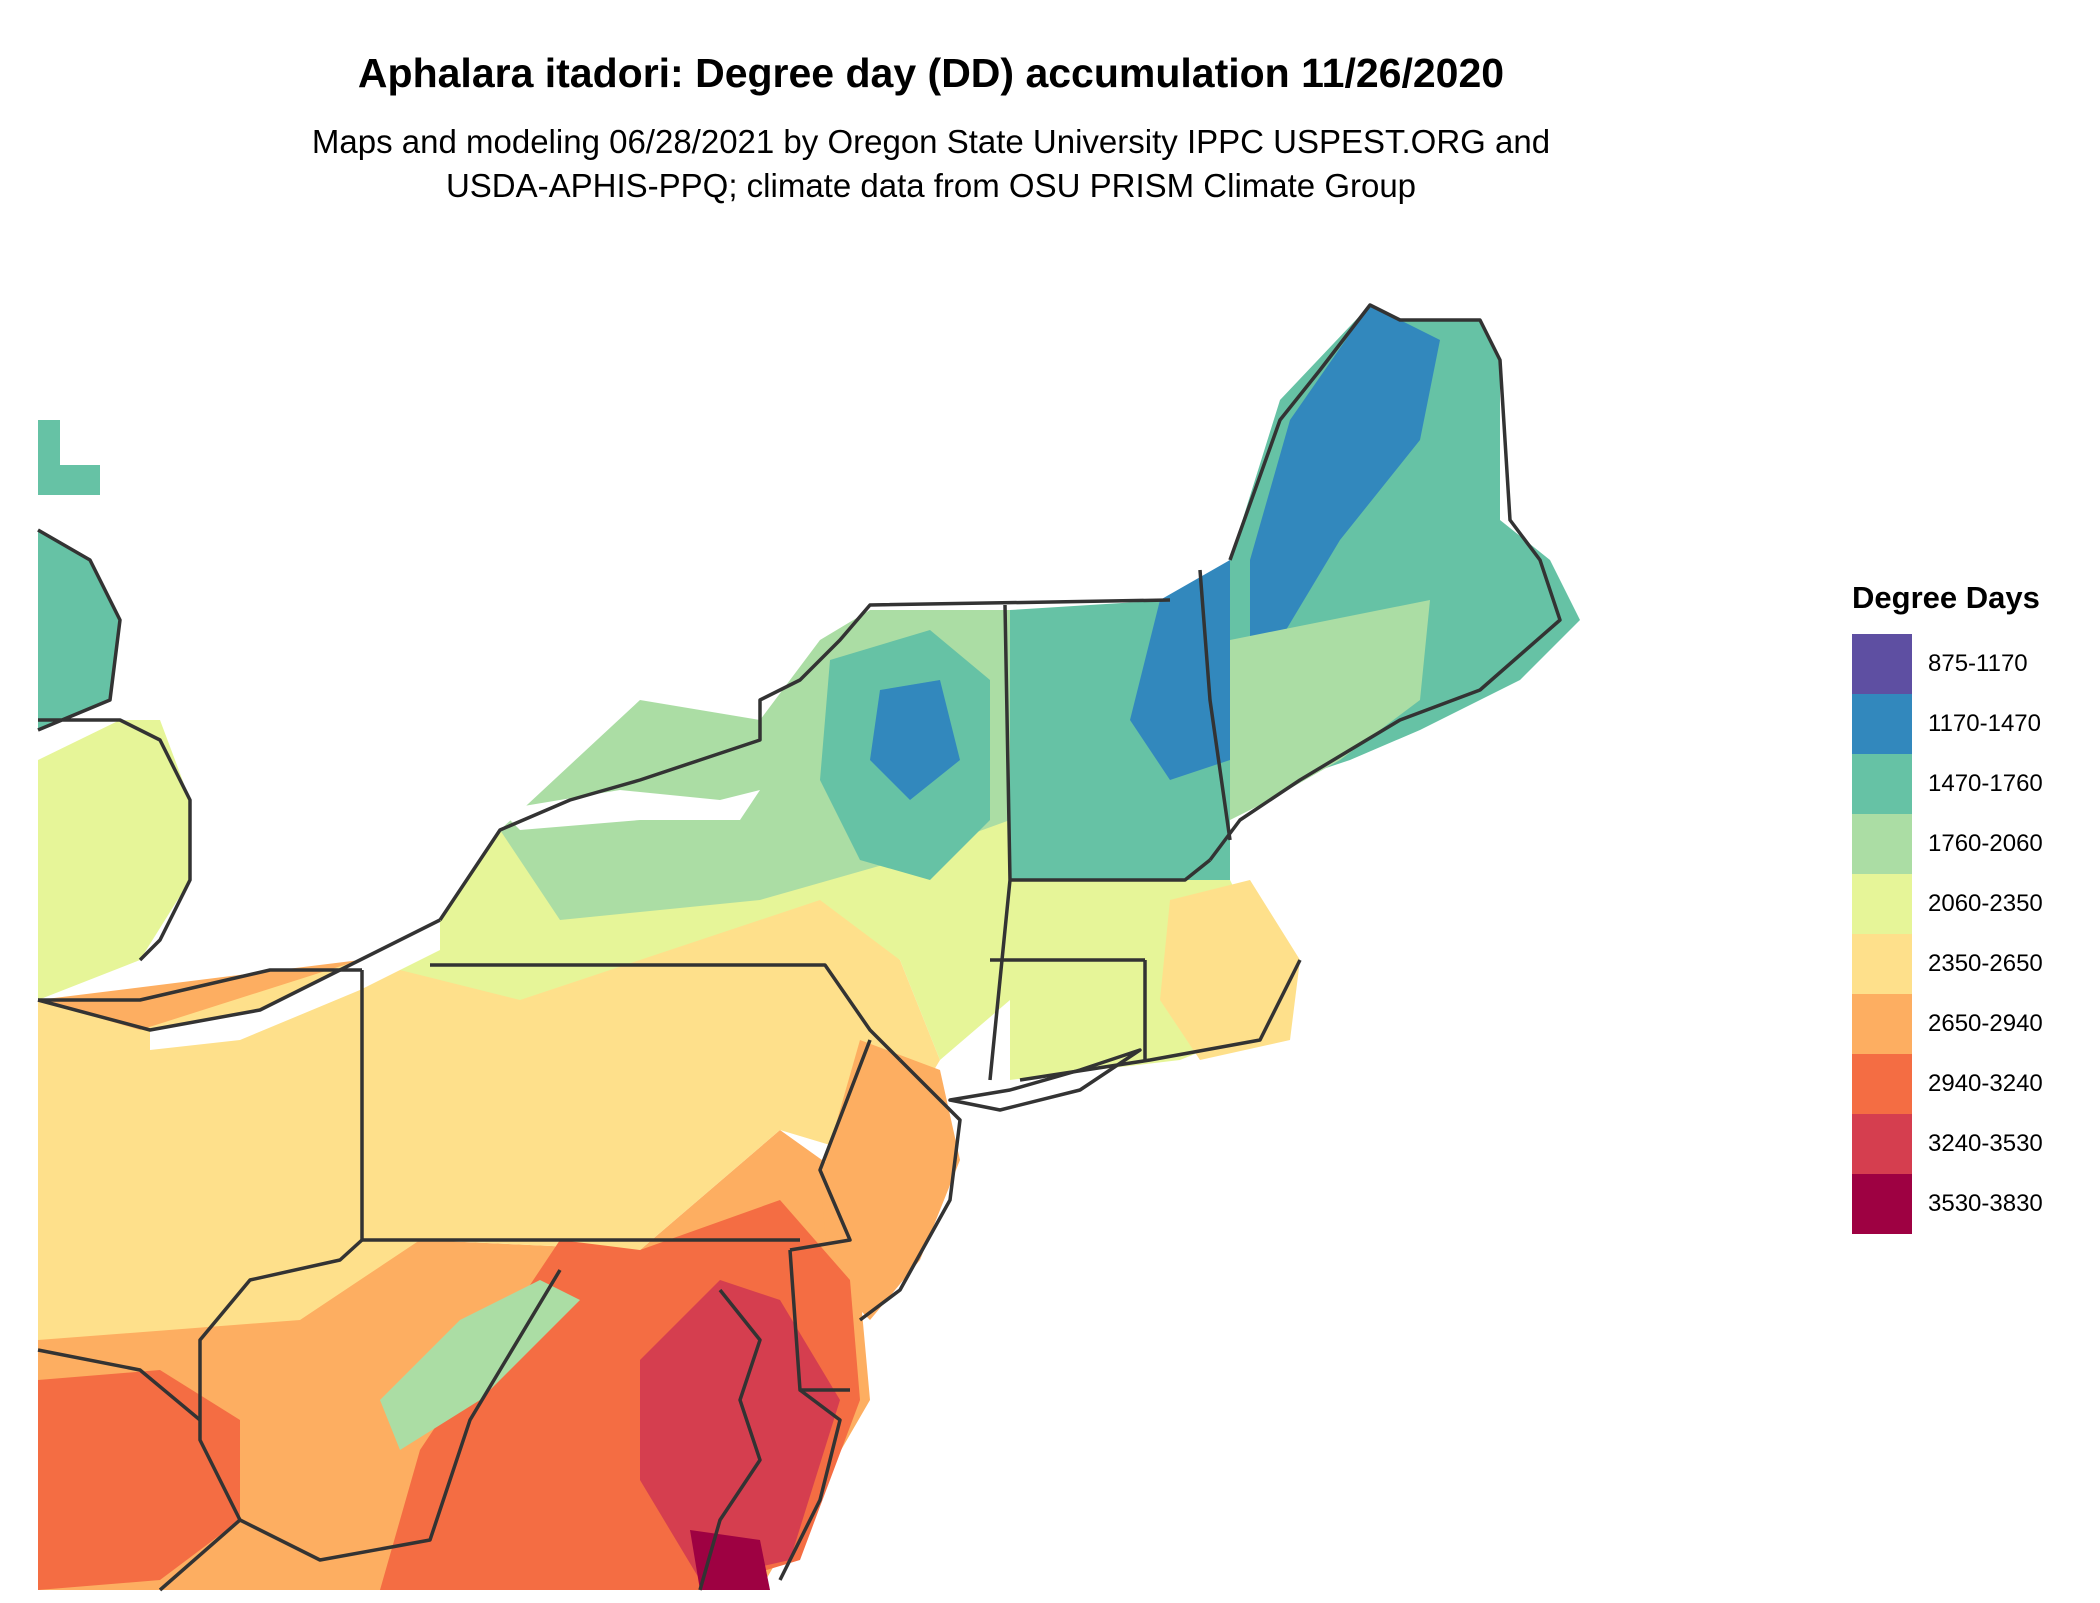 Image resolution: width=2100 pixels, height=1603 pixels. I want to click on region-mass-coast, so click(1230, 970).